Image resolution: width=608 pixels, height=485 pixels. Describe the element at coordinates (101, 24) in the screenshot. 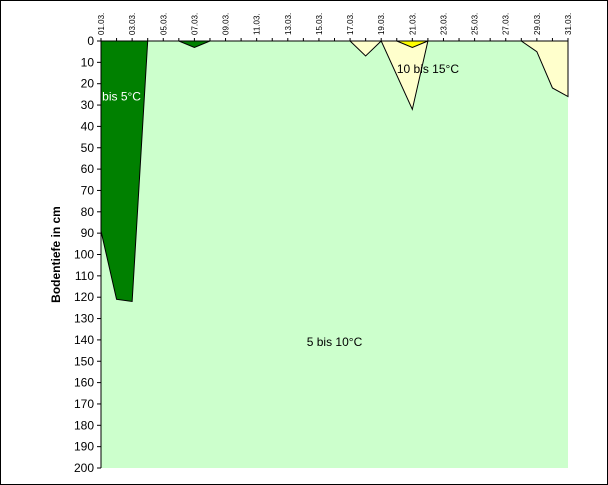

I see `x-tick-label: 01.03.` at that location.